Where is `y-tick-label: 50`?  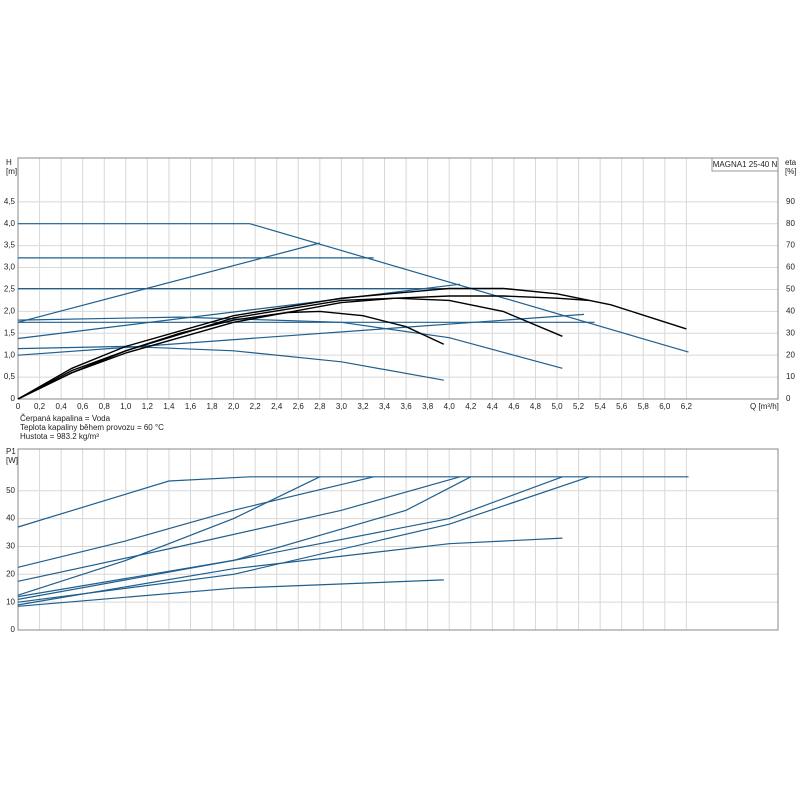
y-tick-label: 50 is located at coordinates (10, 490).